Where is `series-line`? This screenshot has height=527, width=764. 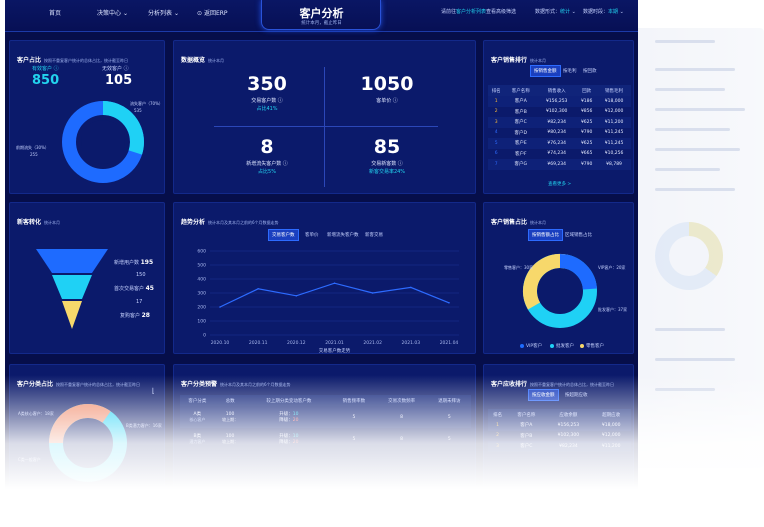
series-line is located at coordinates (334, 295).